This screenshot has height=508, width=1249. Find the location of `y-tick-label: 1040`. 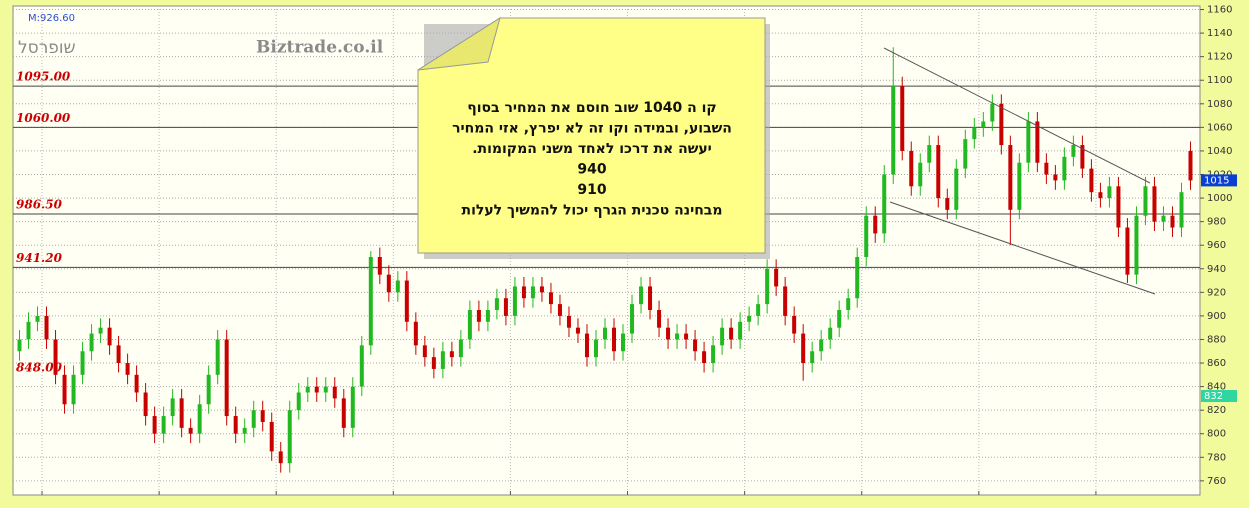

y-tick-label: 1040 is located at coordinates (1219, 151).